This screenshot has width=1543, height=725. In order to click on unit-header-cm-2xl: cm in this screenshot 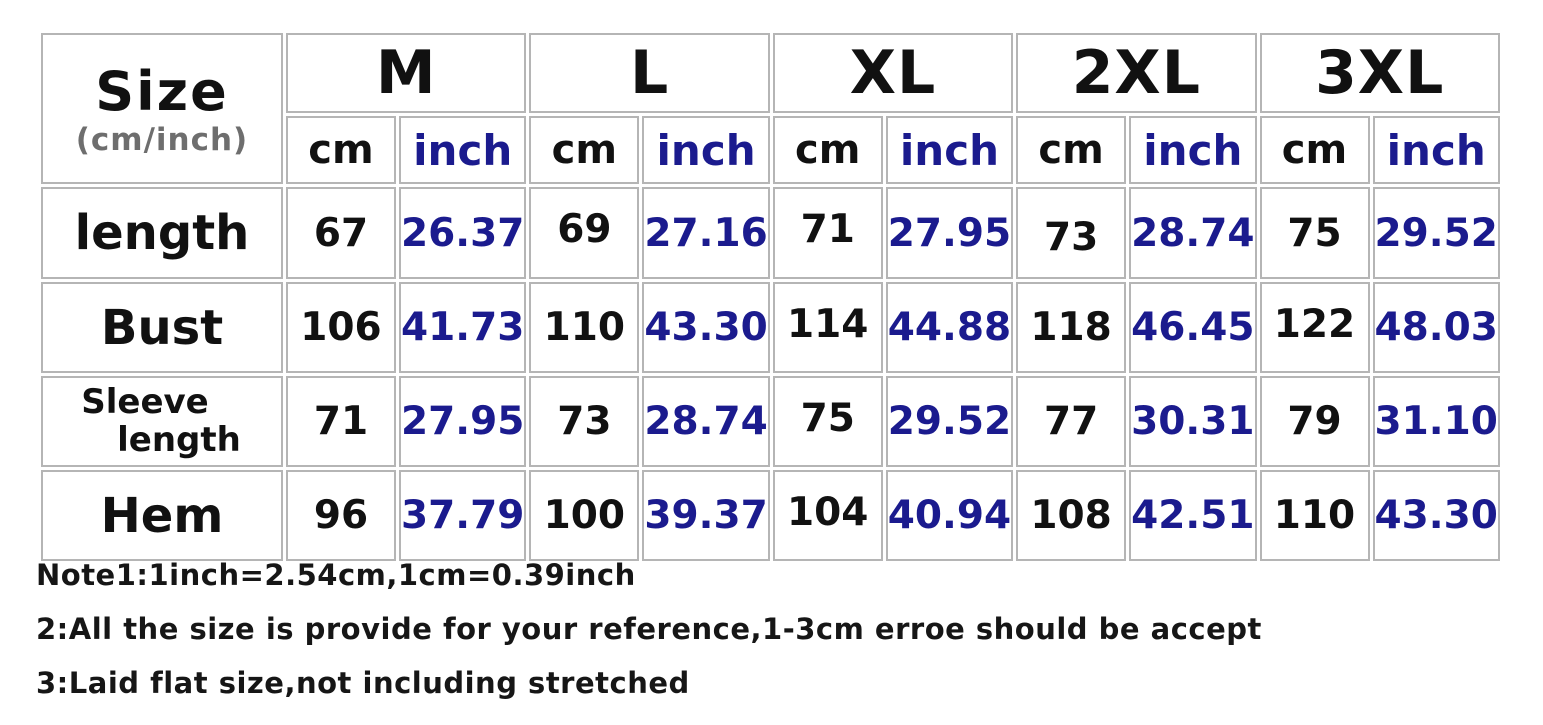, I will do `click(1071, 150)`.